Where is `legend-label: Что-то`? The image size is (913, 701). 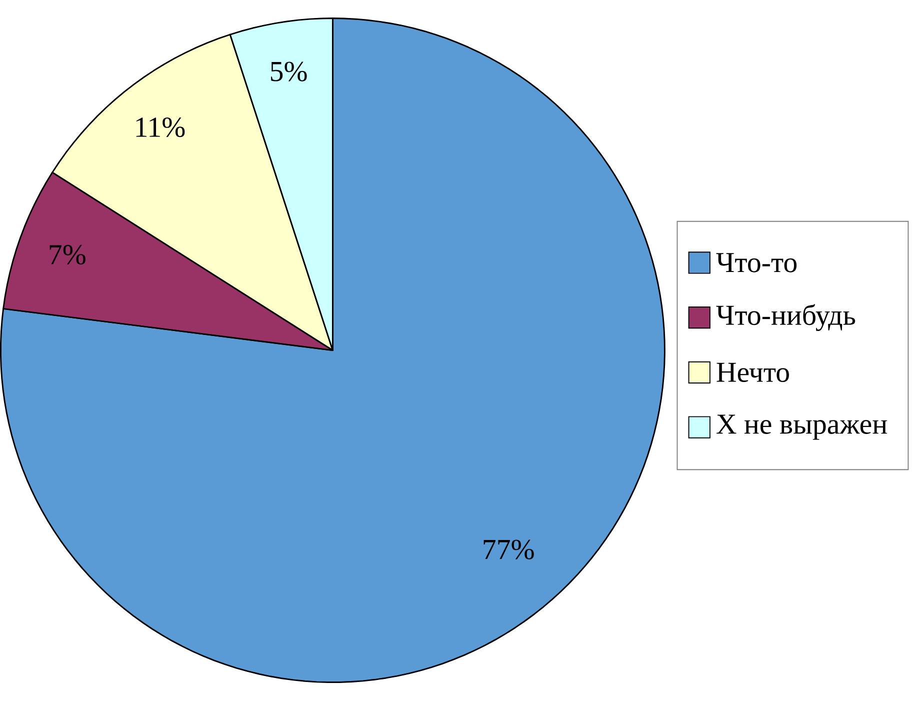 legend-label: Что-то is located at coordinates (756, 263).